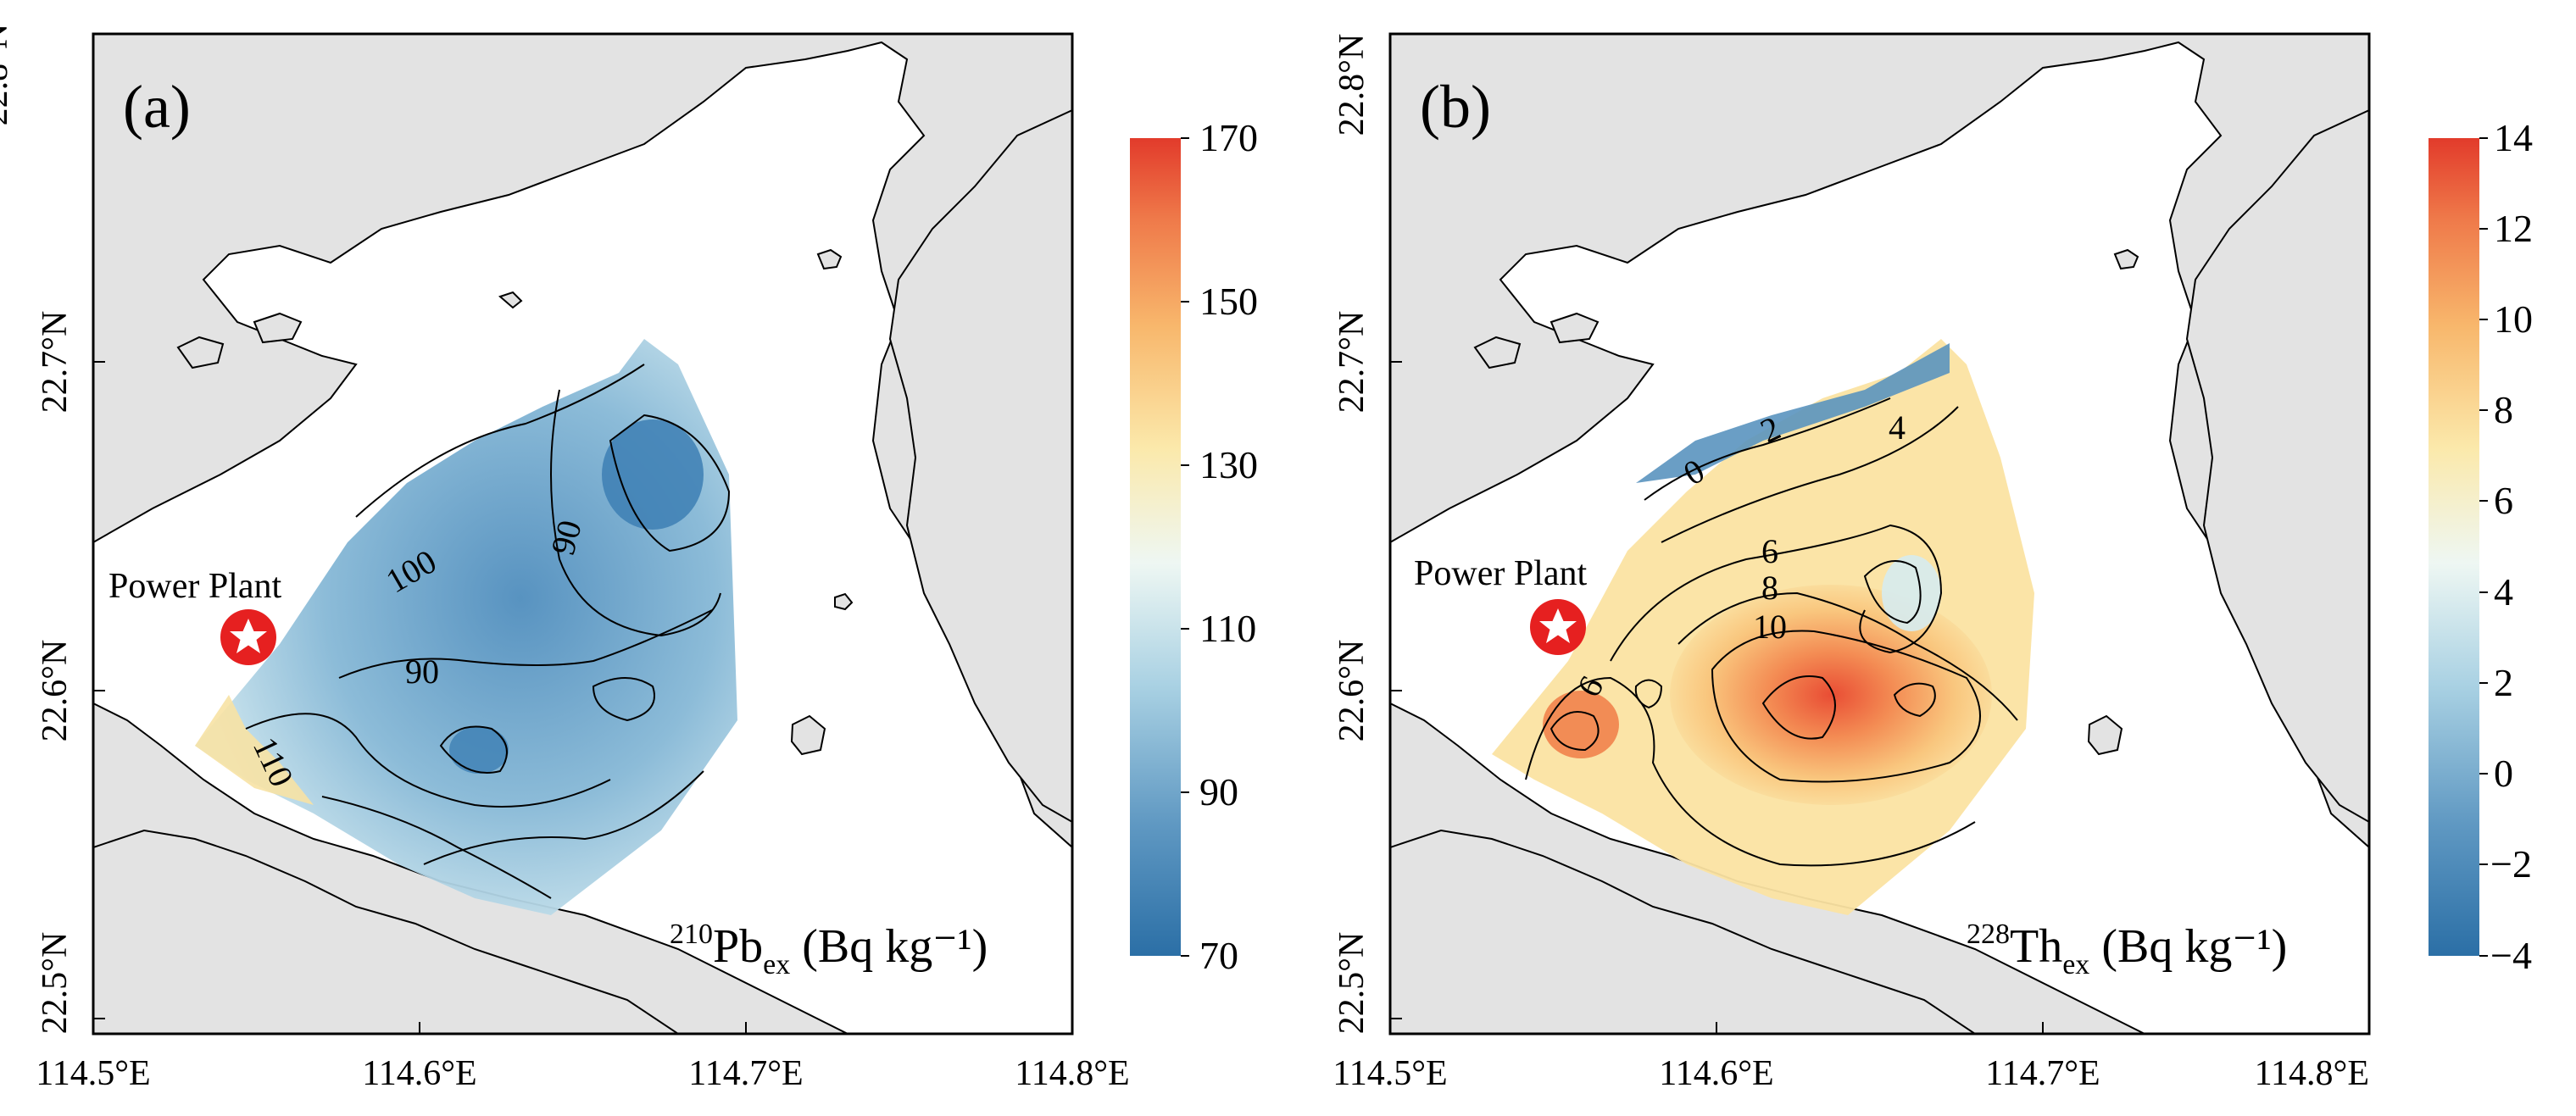 The height and width of the screenshot is (1116, 2576). Describe the element at coordinates (2513, 319) in the screenshot. I see `colorbar-tick-label: 10` at that location.